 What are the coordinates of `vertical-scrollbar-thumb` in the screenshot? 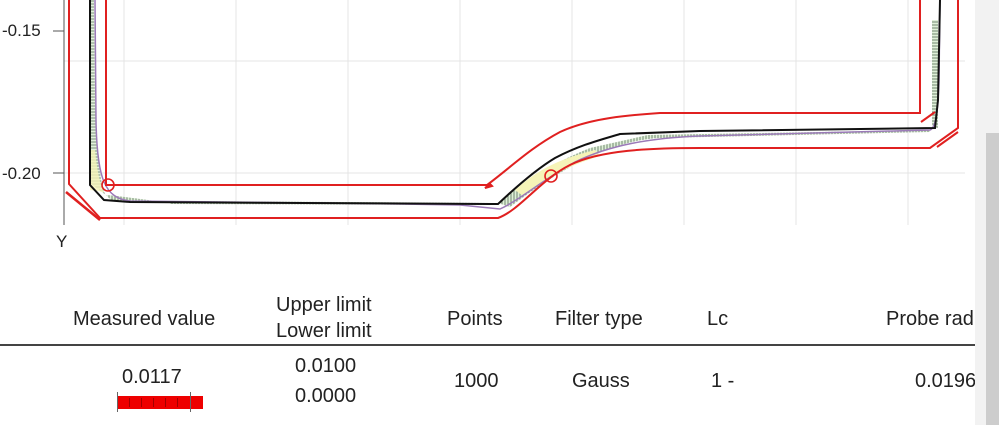 It's located at (992, 279).